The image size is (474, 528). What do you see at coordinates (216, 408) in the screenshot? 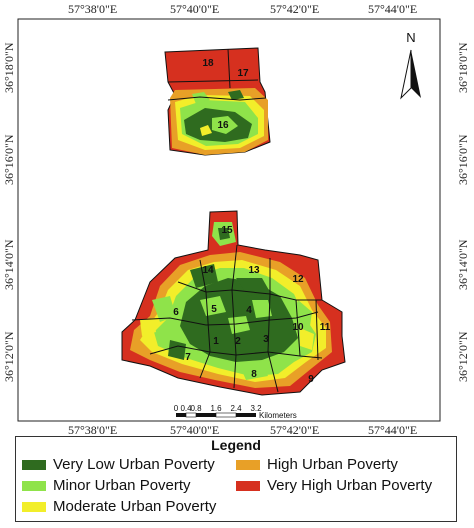
I see `scale-tick-3: 1.6` at bounding box center [216, 408].